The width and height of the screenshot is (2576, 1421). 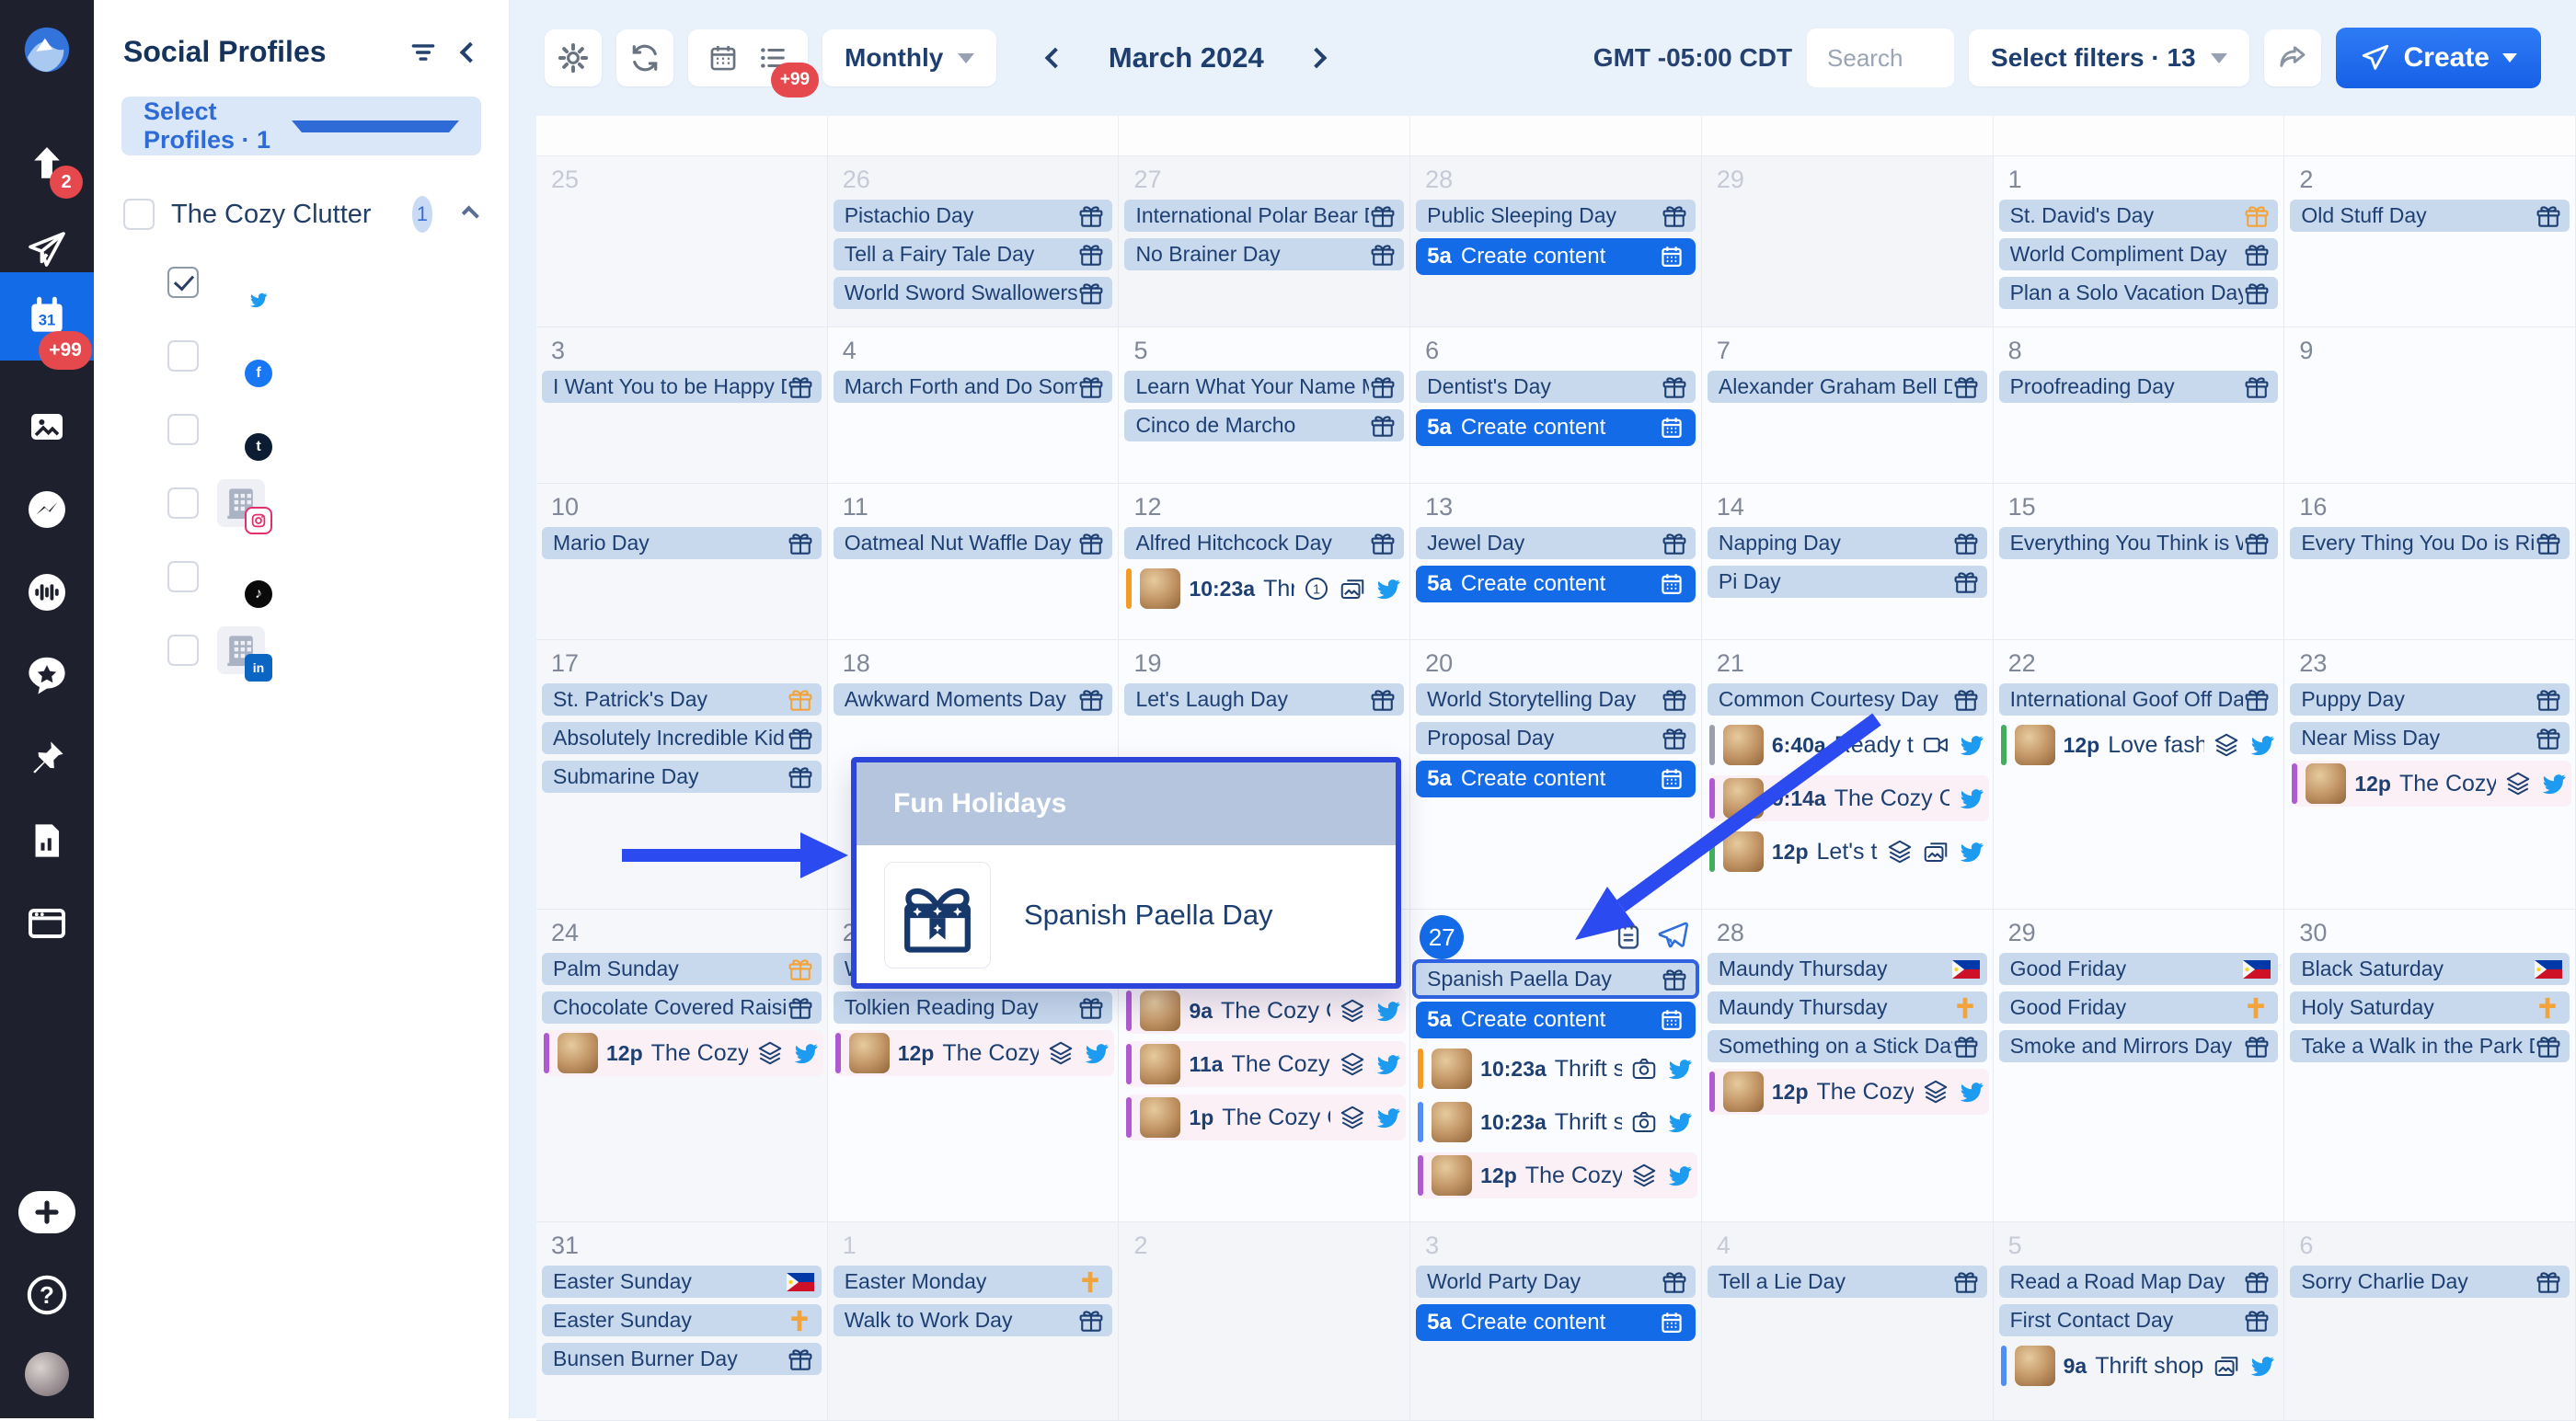 What do you see at coordinates (723, 58) in the screenshot?
I see `calendar-view-icon` at bounding box center [723, 58].